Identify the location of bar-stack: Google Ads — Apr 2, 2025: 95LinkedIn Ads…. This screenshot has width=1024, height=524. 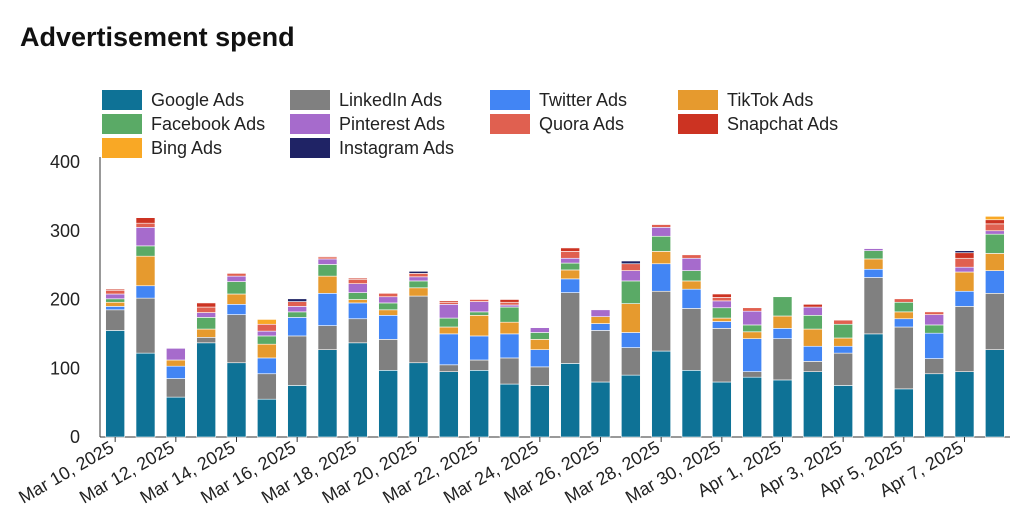
(813, 371).